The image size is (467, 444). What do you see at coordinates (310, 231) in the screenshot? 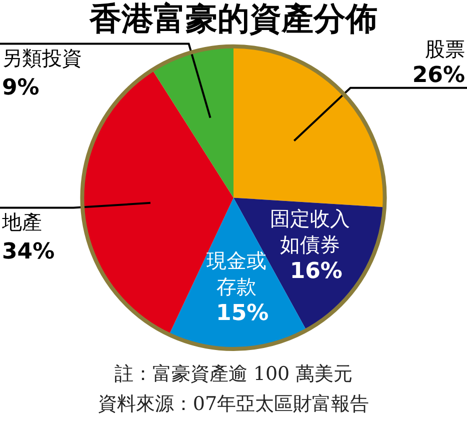
I see `slice-label: 固定收入如債券` at bounding box center [310, 231].